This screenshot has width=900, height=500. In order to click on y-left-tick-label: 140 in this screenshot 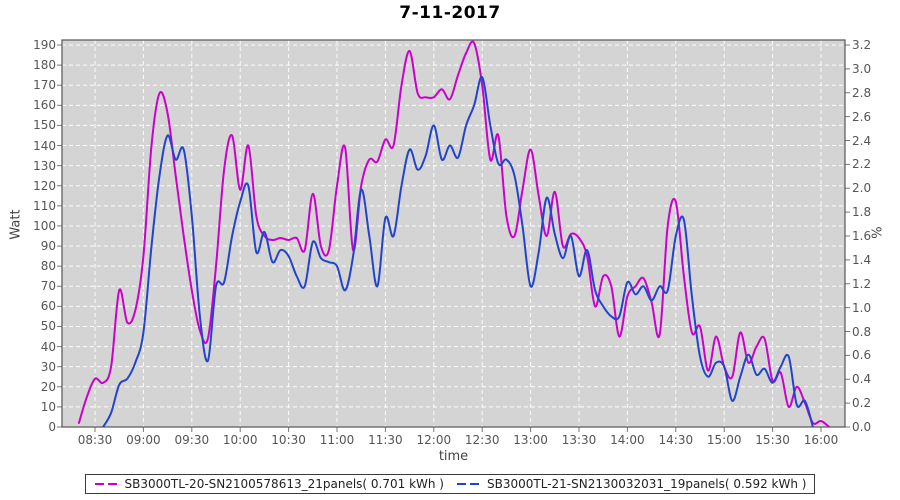, I will do `click(44, 145)`.